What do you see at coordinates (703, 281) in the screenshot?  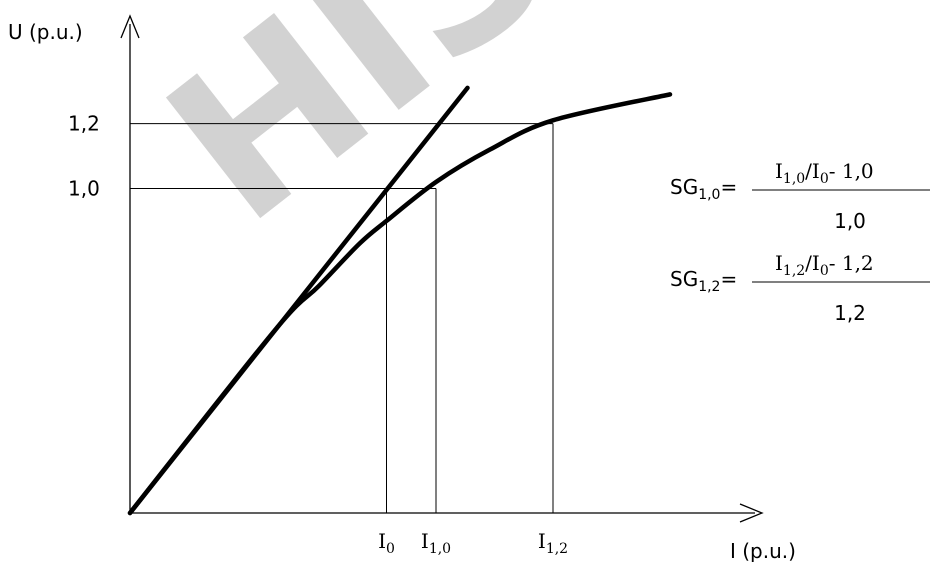 I see `formula-lhs: SG1,2=` at bounding box center [703, 281].